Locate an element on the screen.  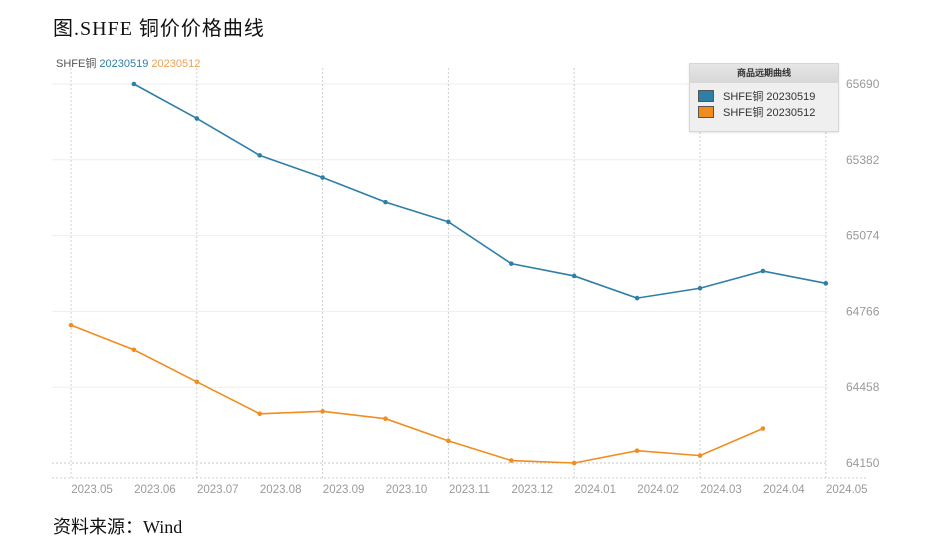
chart-legend: 商品远期曲线 SHFE铜 20230519 SHFE铜 20230512 is located at coordinates (764, 97).